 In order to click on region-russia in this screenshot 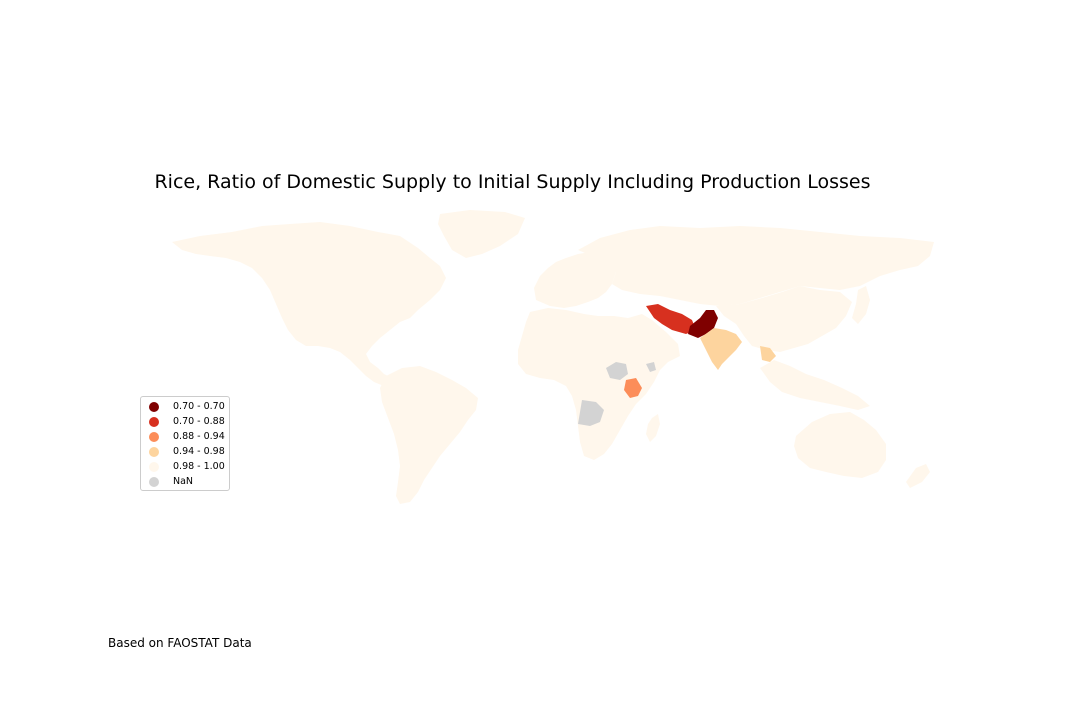, I will do `click(756, 266)`.